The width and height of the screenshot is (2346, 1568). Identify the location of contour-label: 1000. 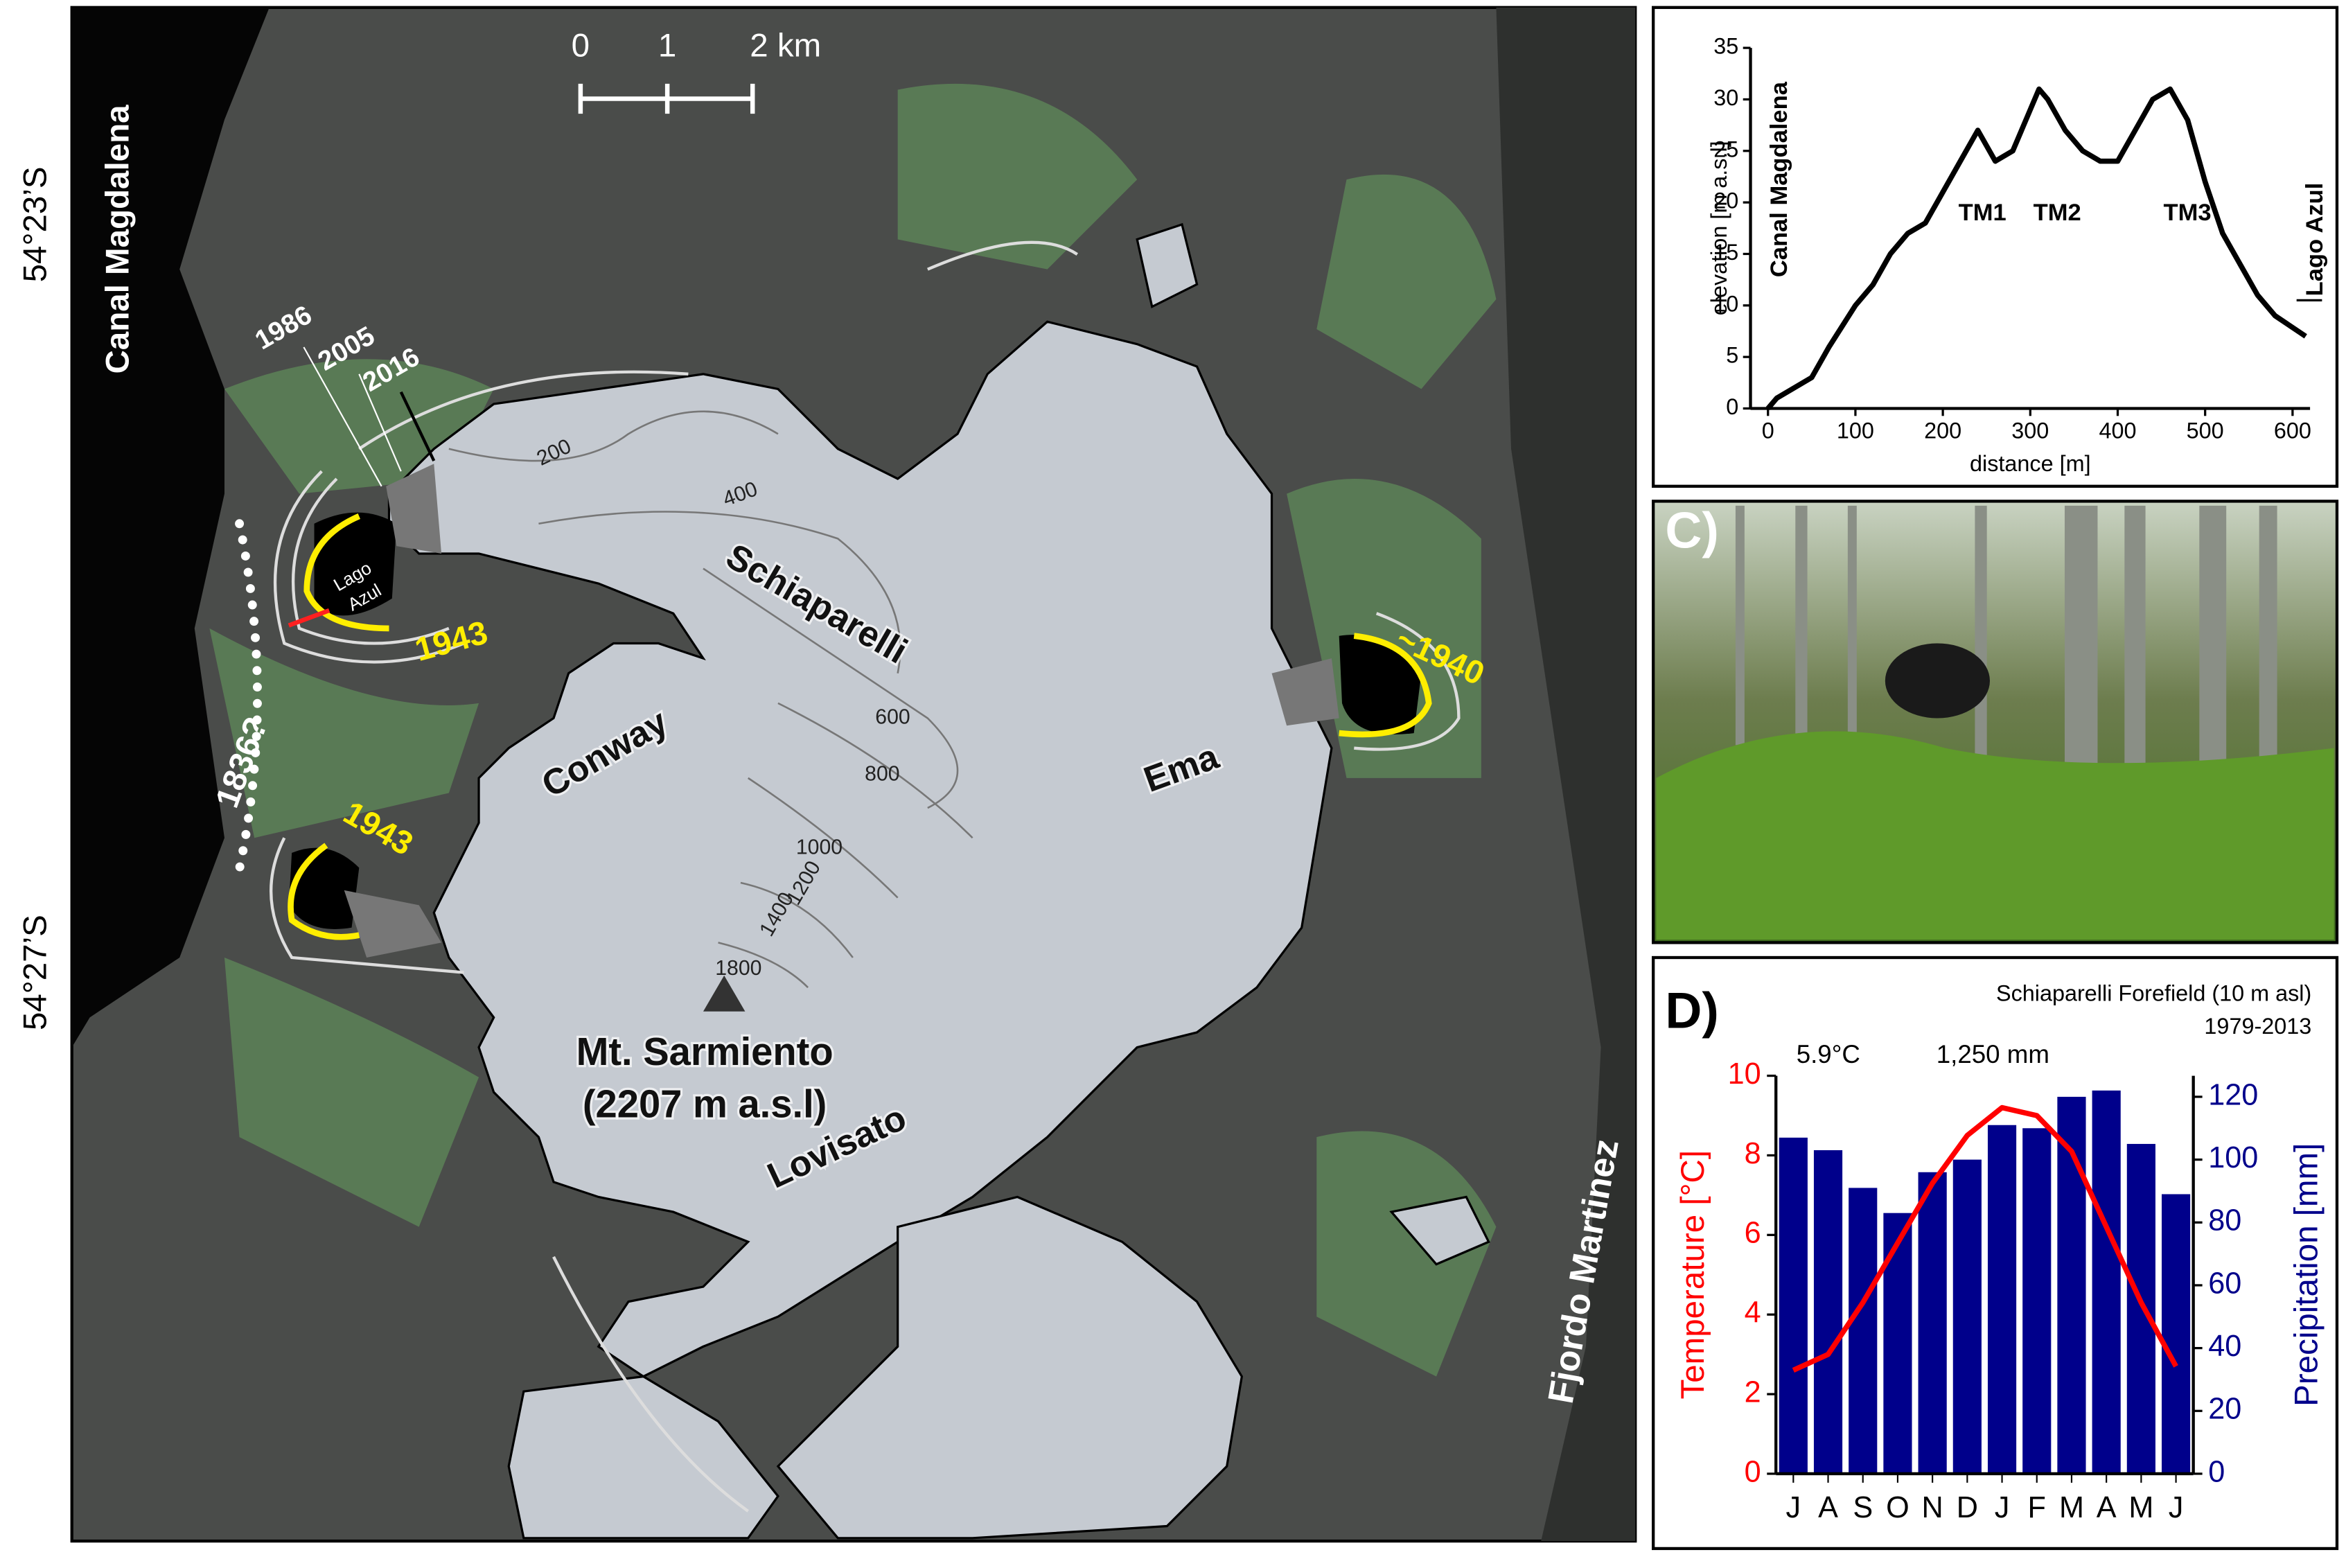
(819, 847).